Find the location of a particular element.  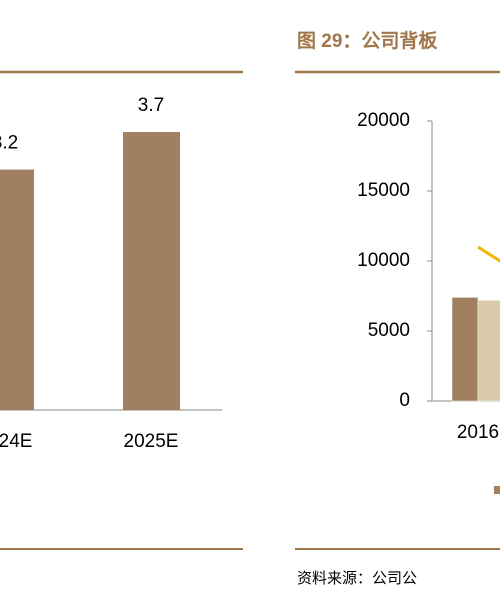

y-tick-label: 0 is located at coordinates (404, 400).